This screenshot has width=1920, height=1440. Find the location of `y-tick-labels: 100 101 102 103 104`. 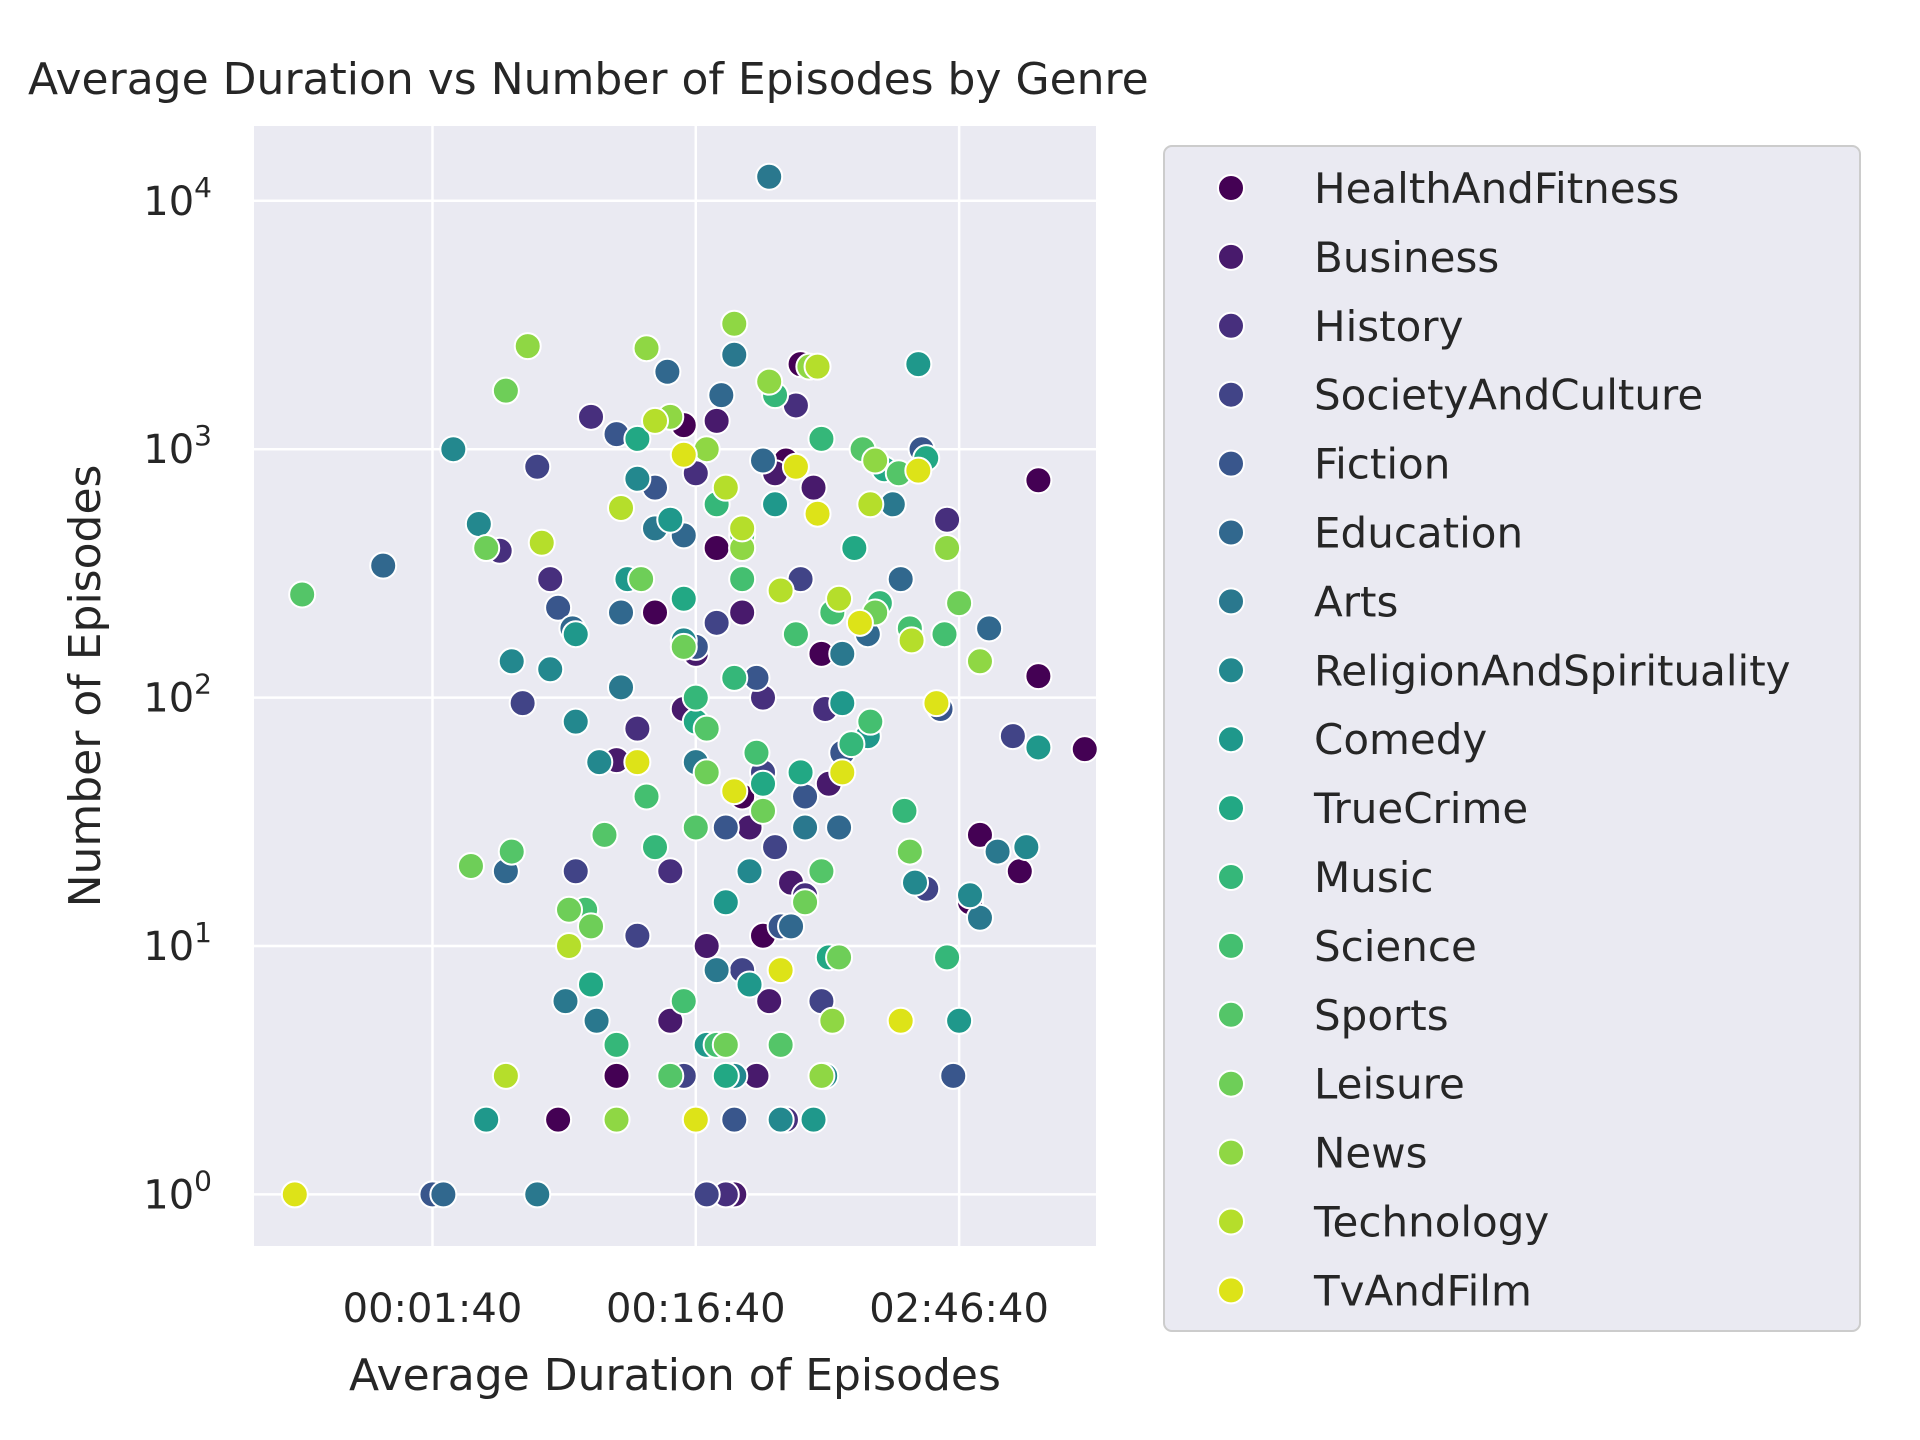

y-tick-labels: 100 101 102 103 104 is located at coordinates (177, 695).